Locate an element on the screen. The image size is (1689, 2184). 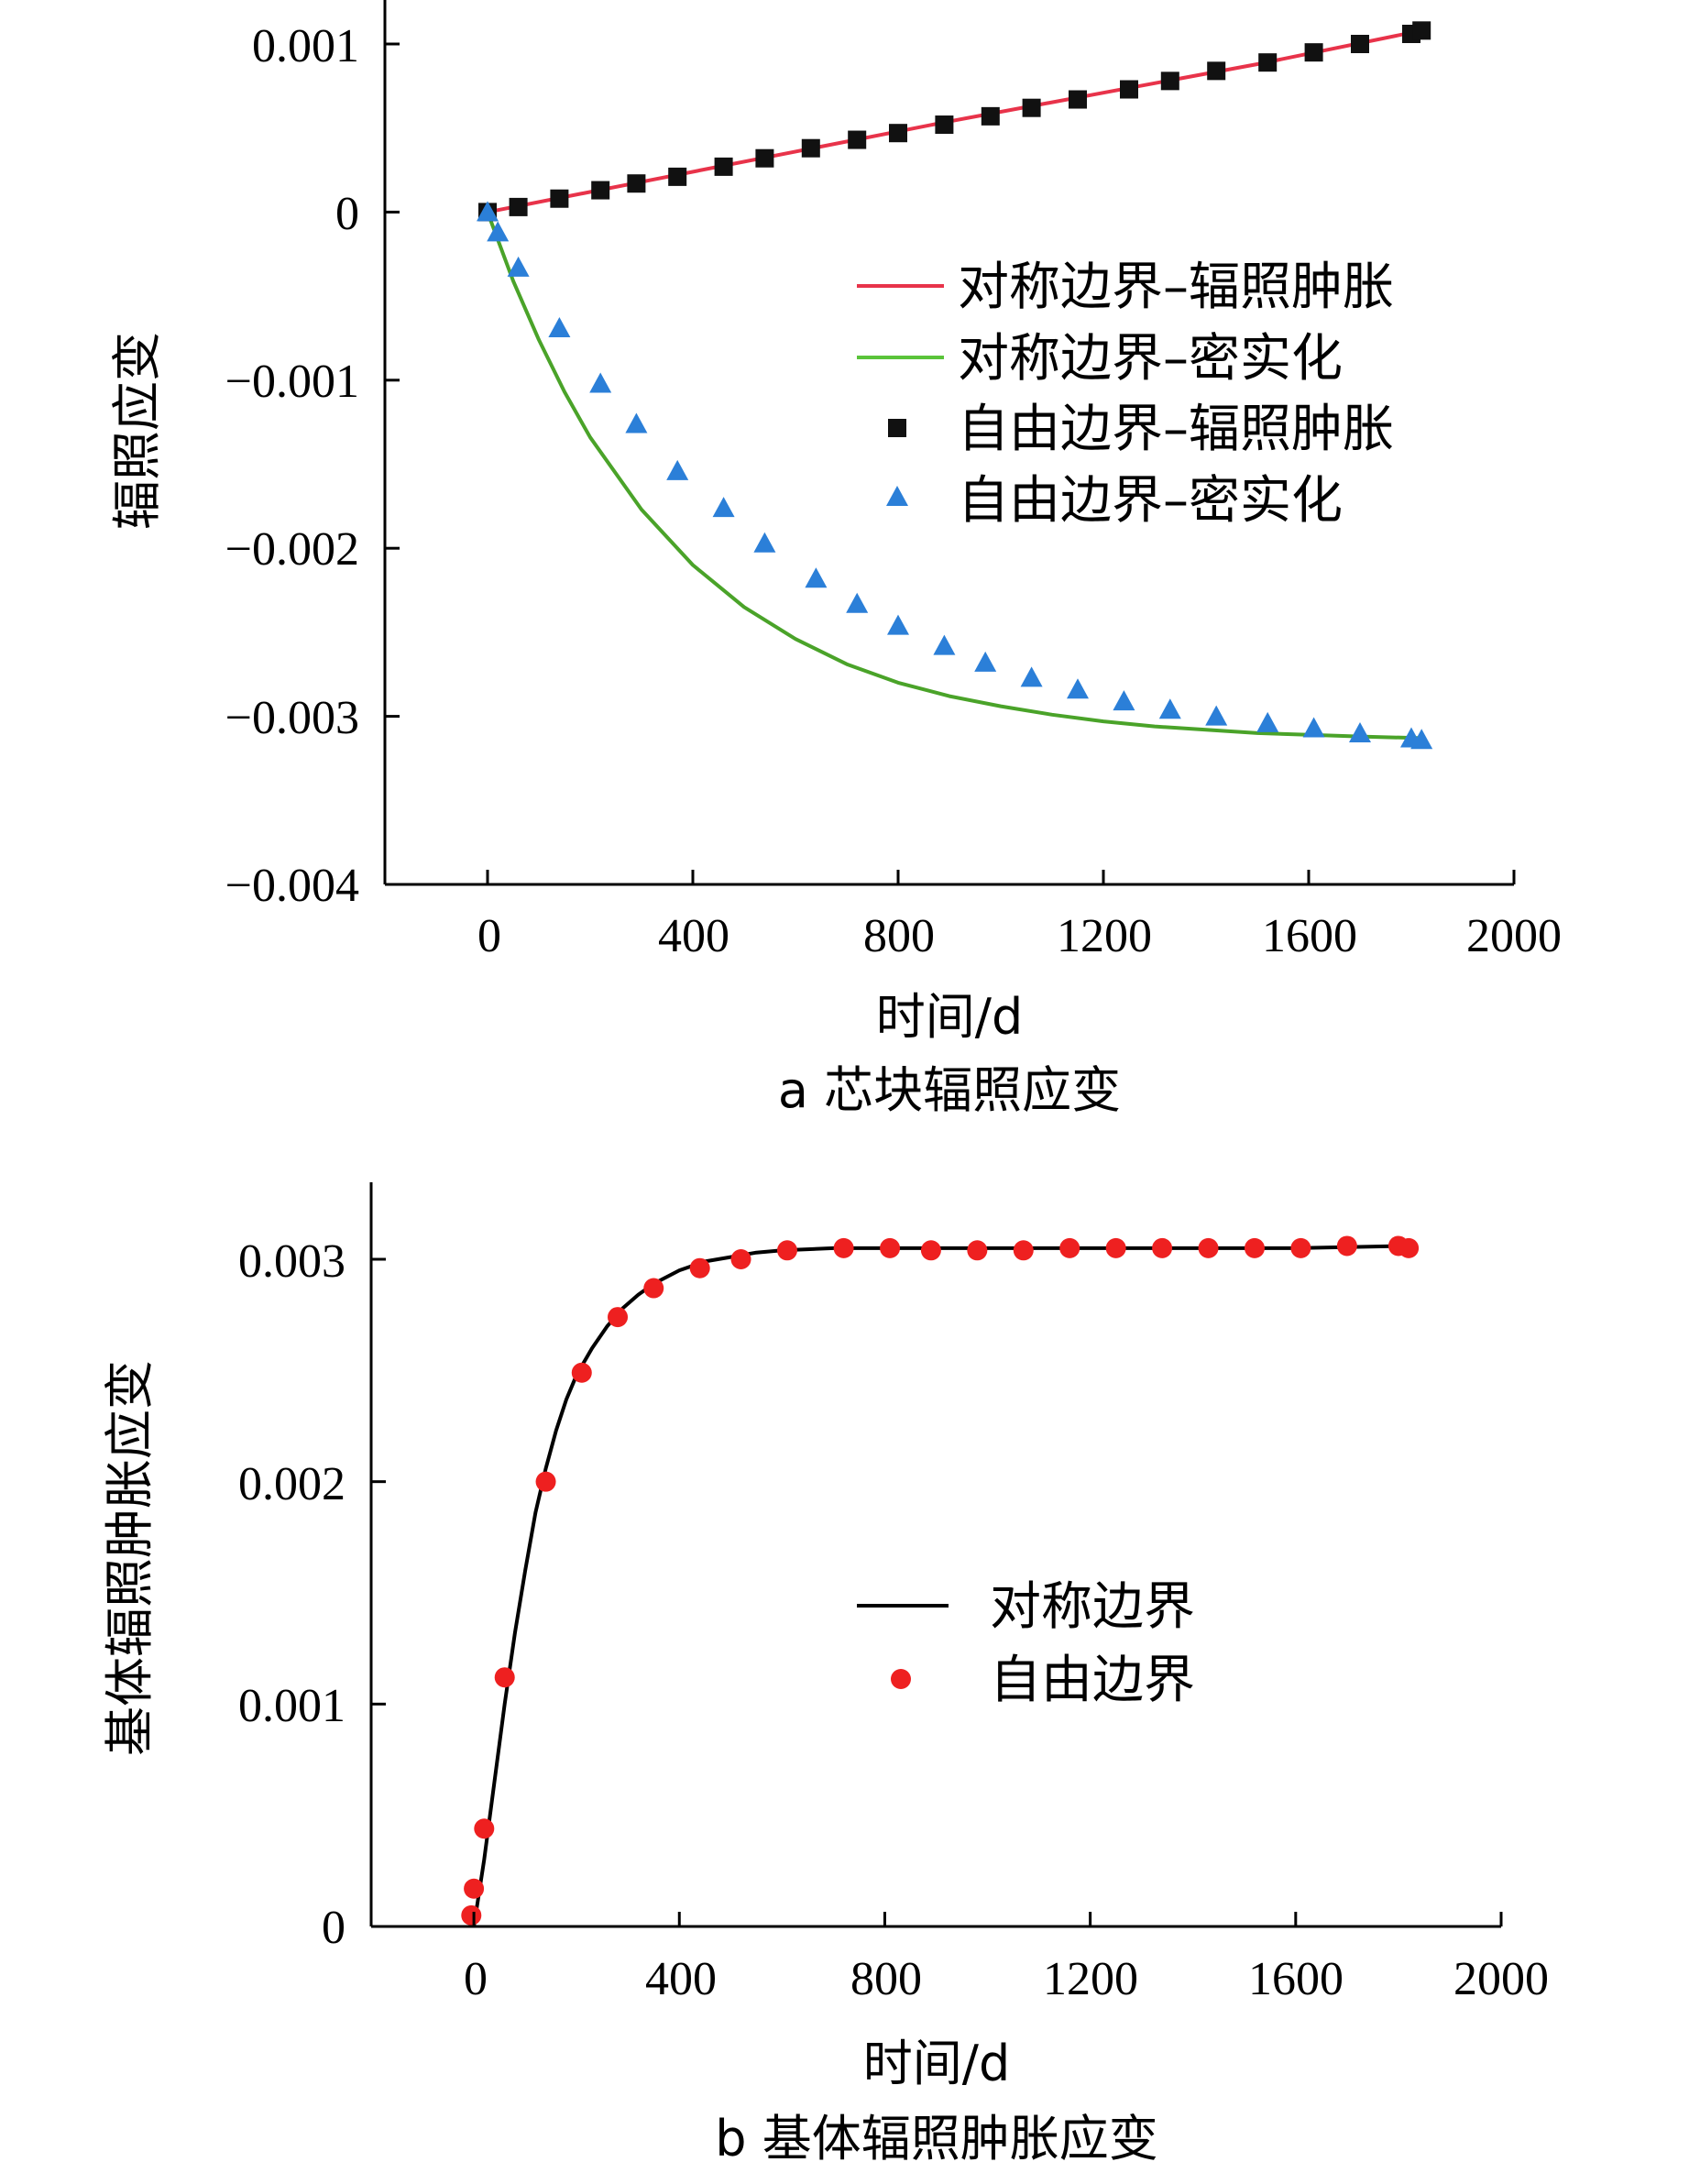
chart-a-xtick-label: 800 is located at coordinates (899, 936).